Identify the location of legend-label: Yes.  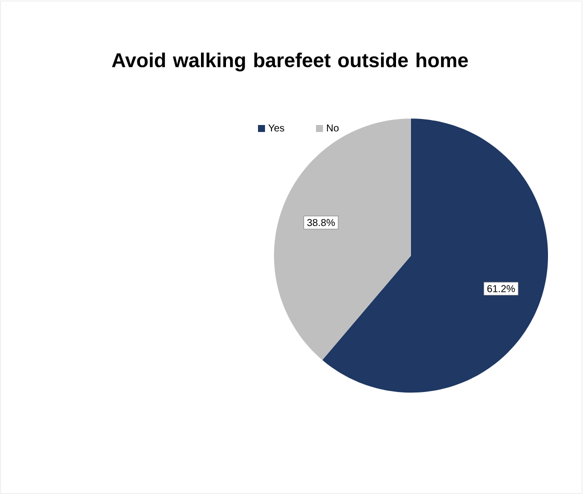
(276, 128).